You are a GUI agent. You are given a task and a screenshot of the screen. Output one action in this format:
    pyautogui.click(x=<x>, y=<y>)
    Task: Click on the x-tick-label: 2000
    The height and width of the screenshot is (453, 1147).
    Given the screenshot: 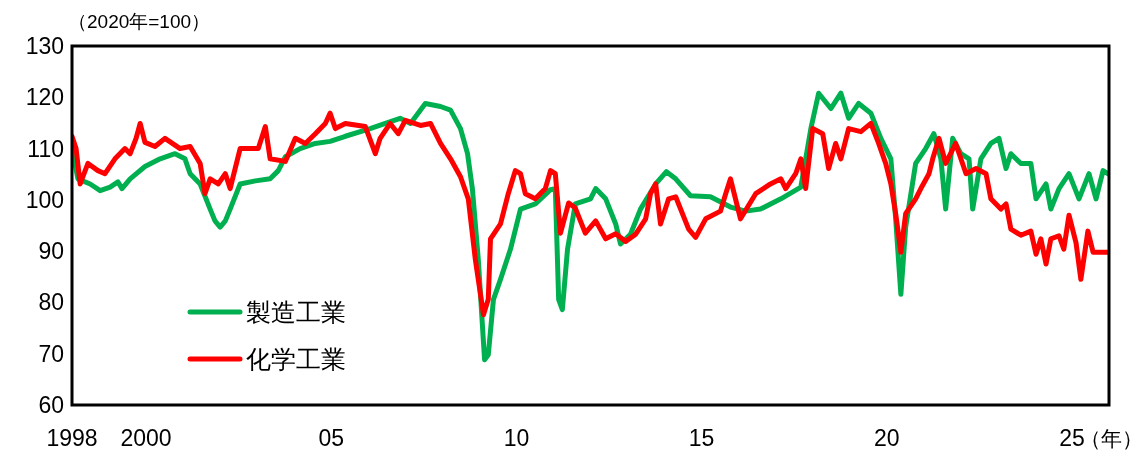 What is the action you would take?
    pyautogui.click(x=146, y=438)
    